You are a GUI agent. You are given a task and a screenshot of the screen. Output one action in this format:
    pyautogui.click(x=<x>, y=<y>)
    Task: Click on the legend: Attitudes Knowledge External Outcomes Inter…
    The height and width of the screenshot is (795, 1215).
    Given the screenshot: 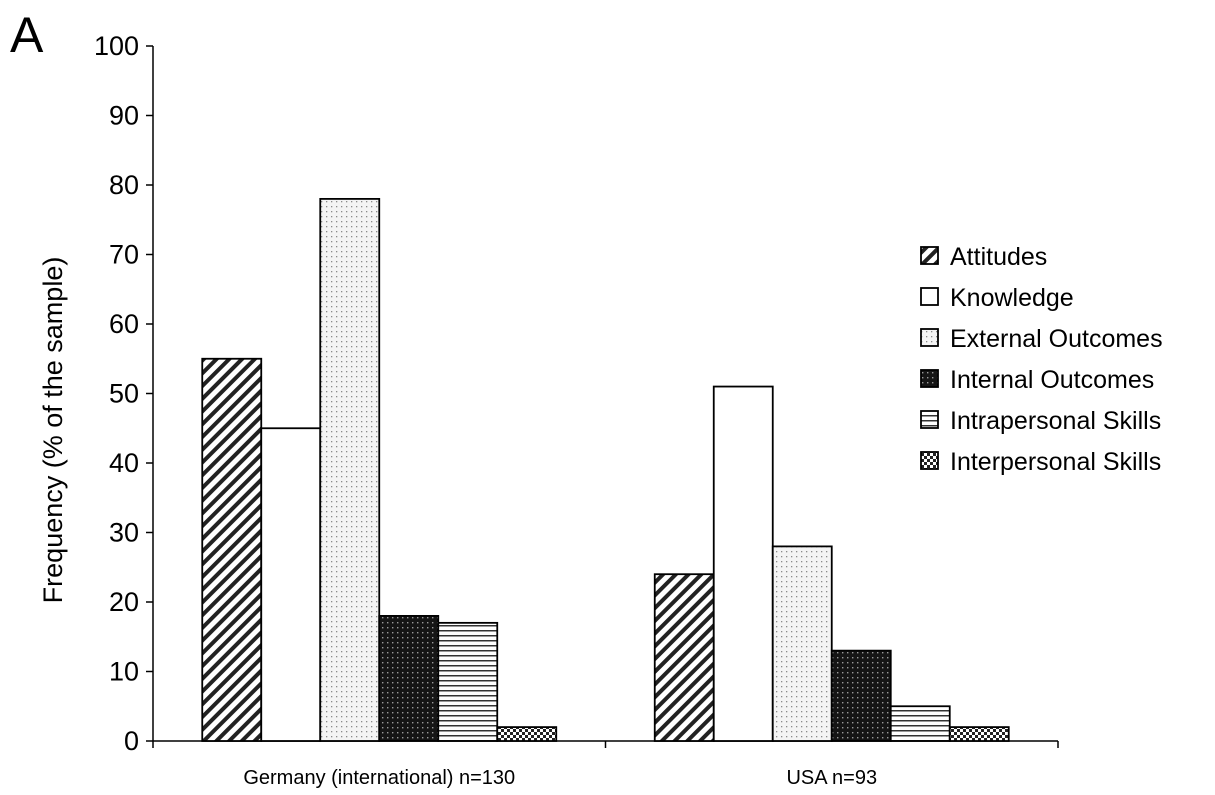 What is the action you would take?
    pyautogui.click(x=1041, y=359)
    